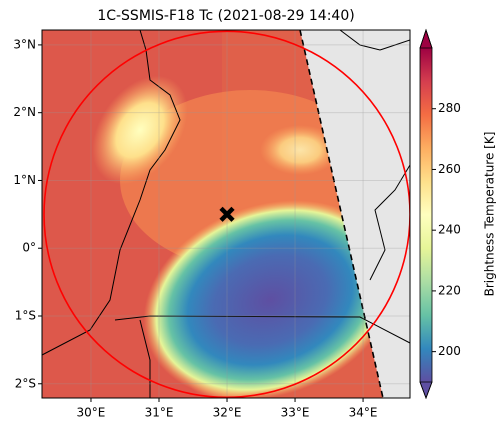  I want to click on x-tick-label: 31°E, so click(159, 413).